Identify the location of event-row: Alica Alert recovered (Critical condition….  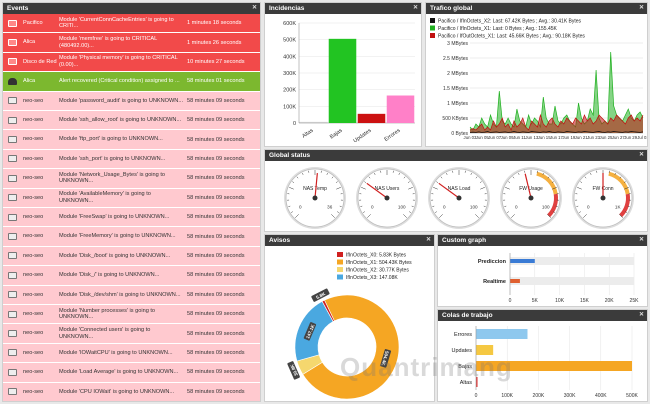
(131, 82).